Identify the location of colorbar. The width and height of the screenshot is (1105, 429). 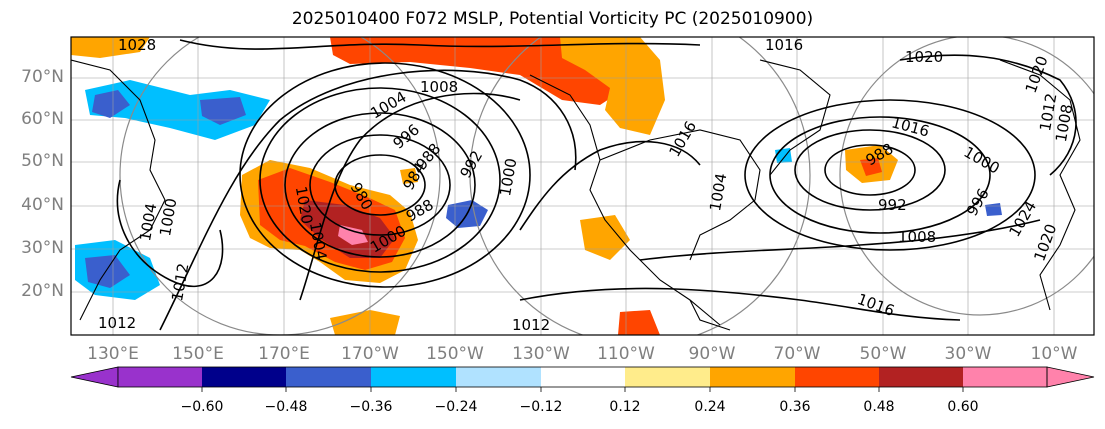
(582, 379).